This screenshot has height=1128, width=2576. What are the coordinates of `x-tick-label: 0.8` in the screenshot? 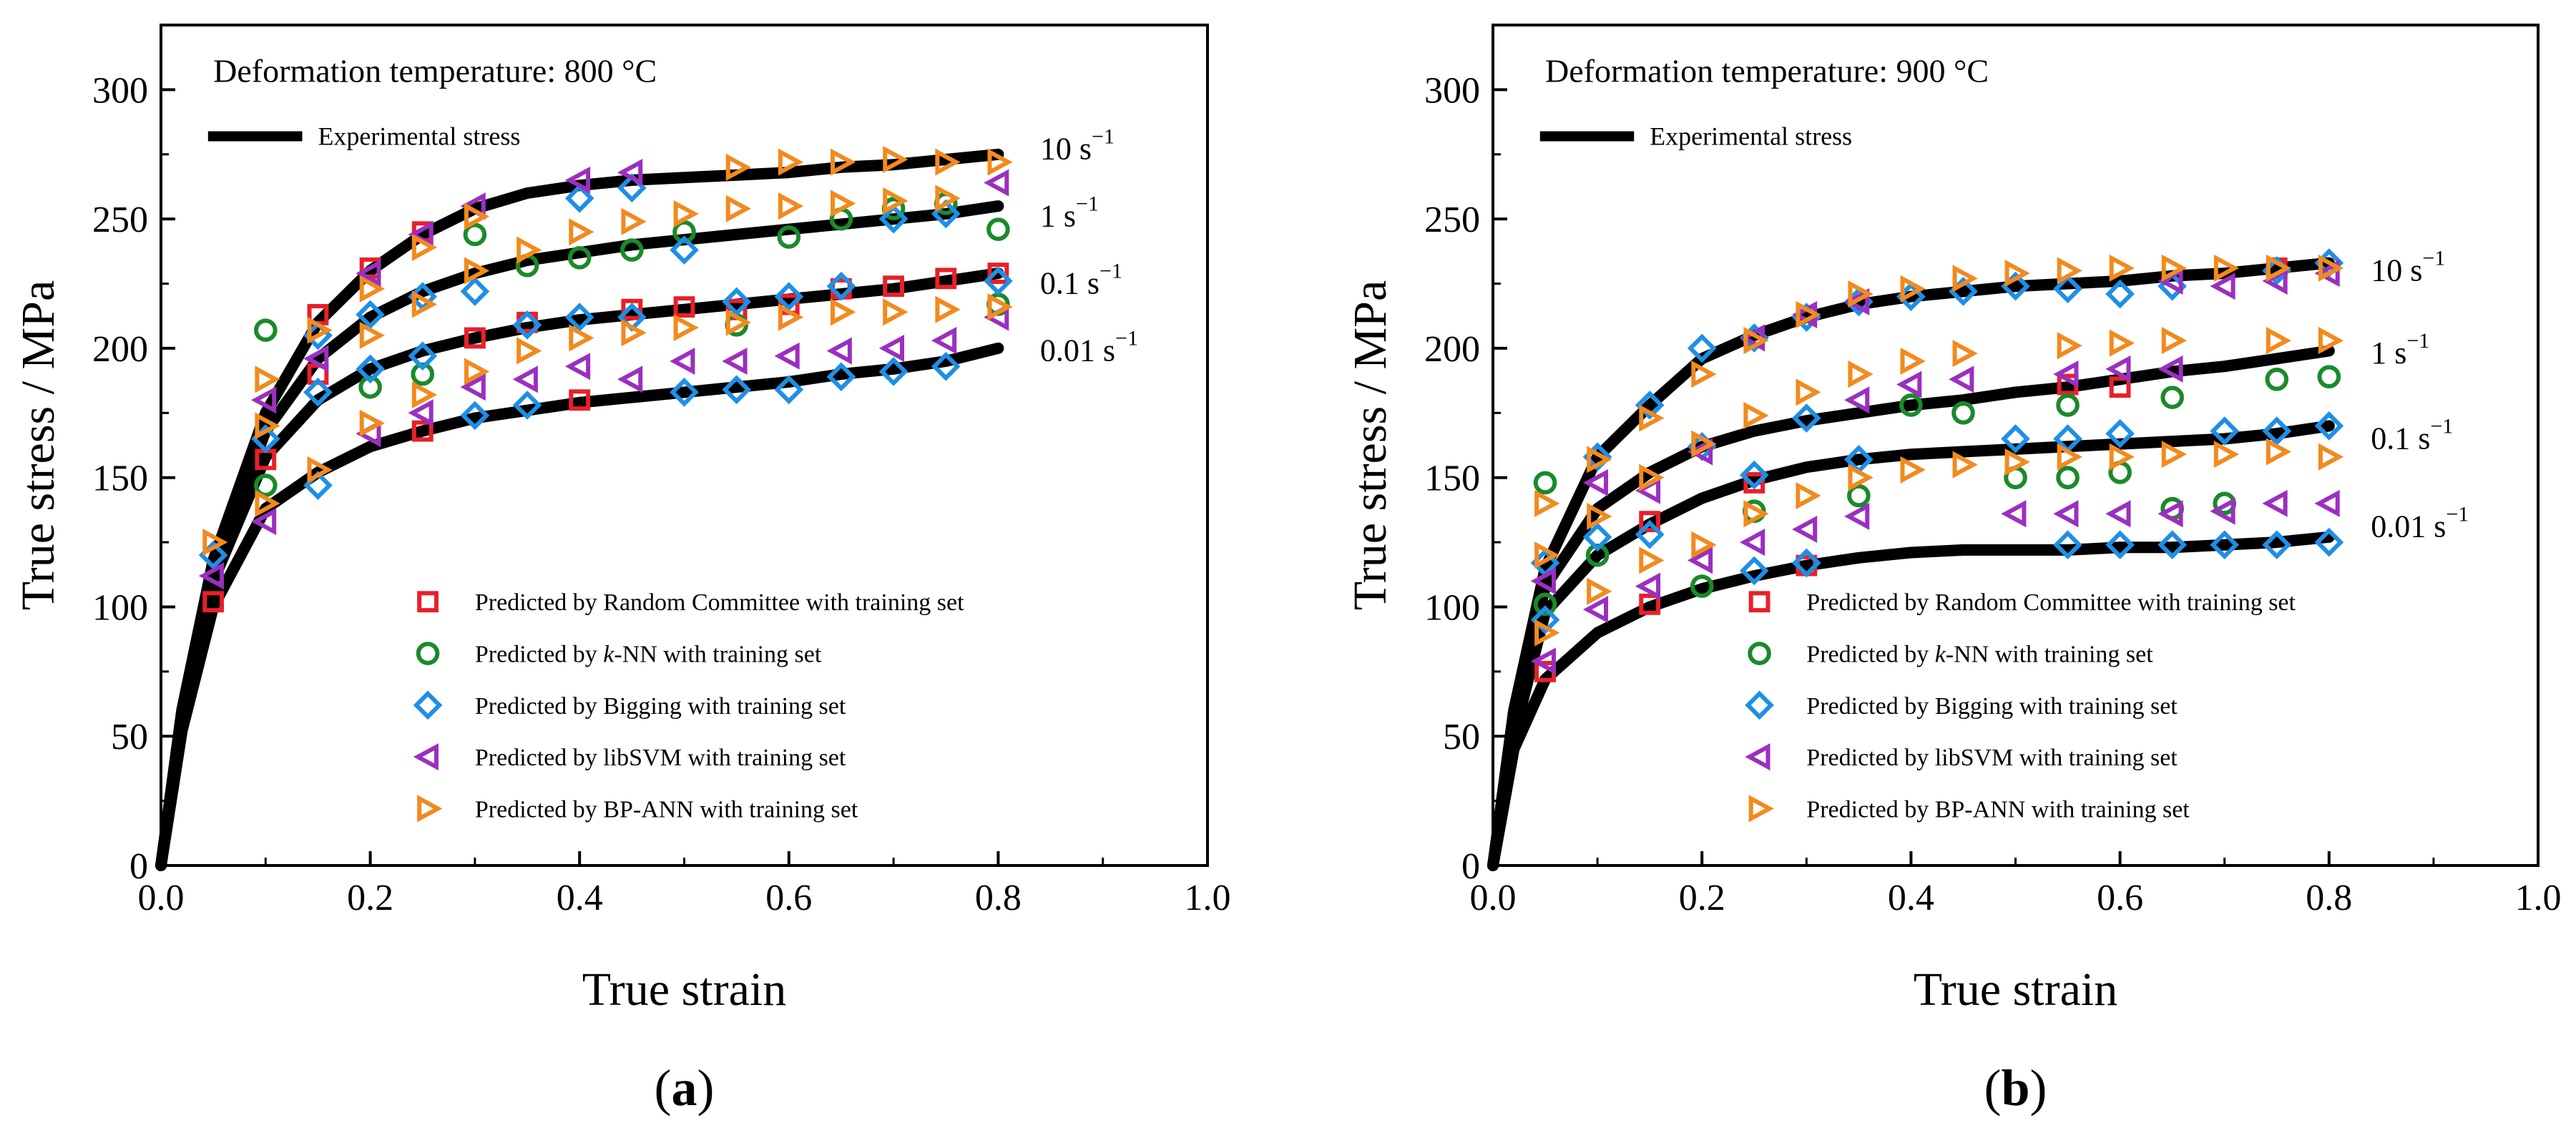 It's located at (998, 898).